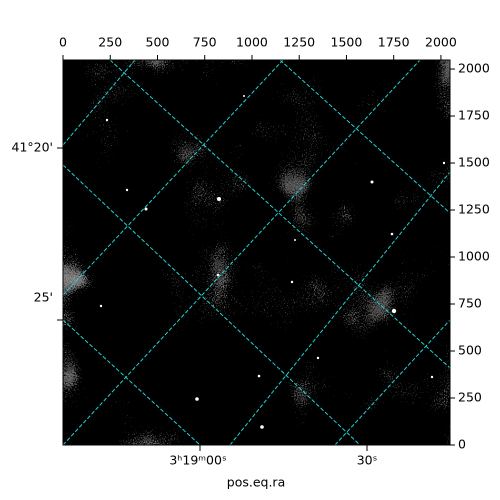 The image size is (500, 500). Describe the element at coordinates (197, 460) in the screenshot. I see `ra-tick-label: 3ʰ19ᵐ00ˢ` at that location.